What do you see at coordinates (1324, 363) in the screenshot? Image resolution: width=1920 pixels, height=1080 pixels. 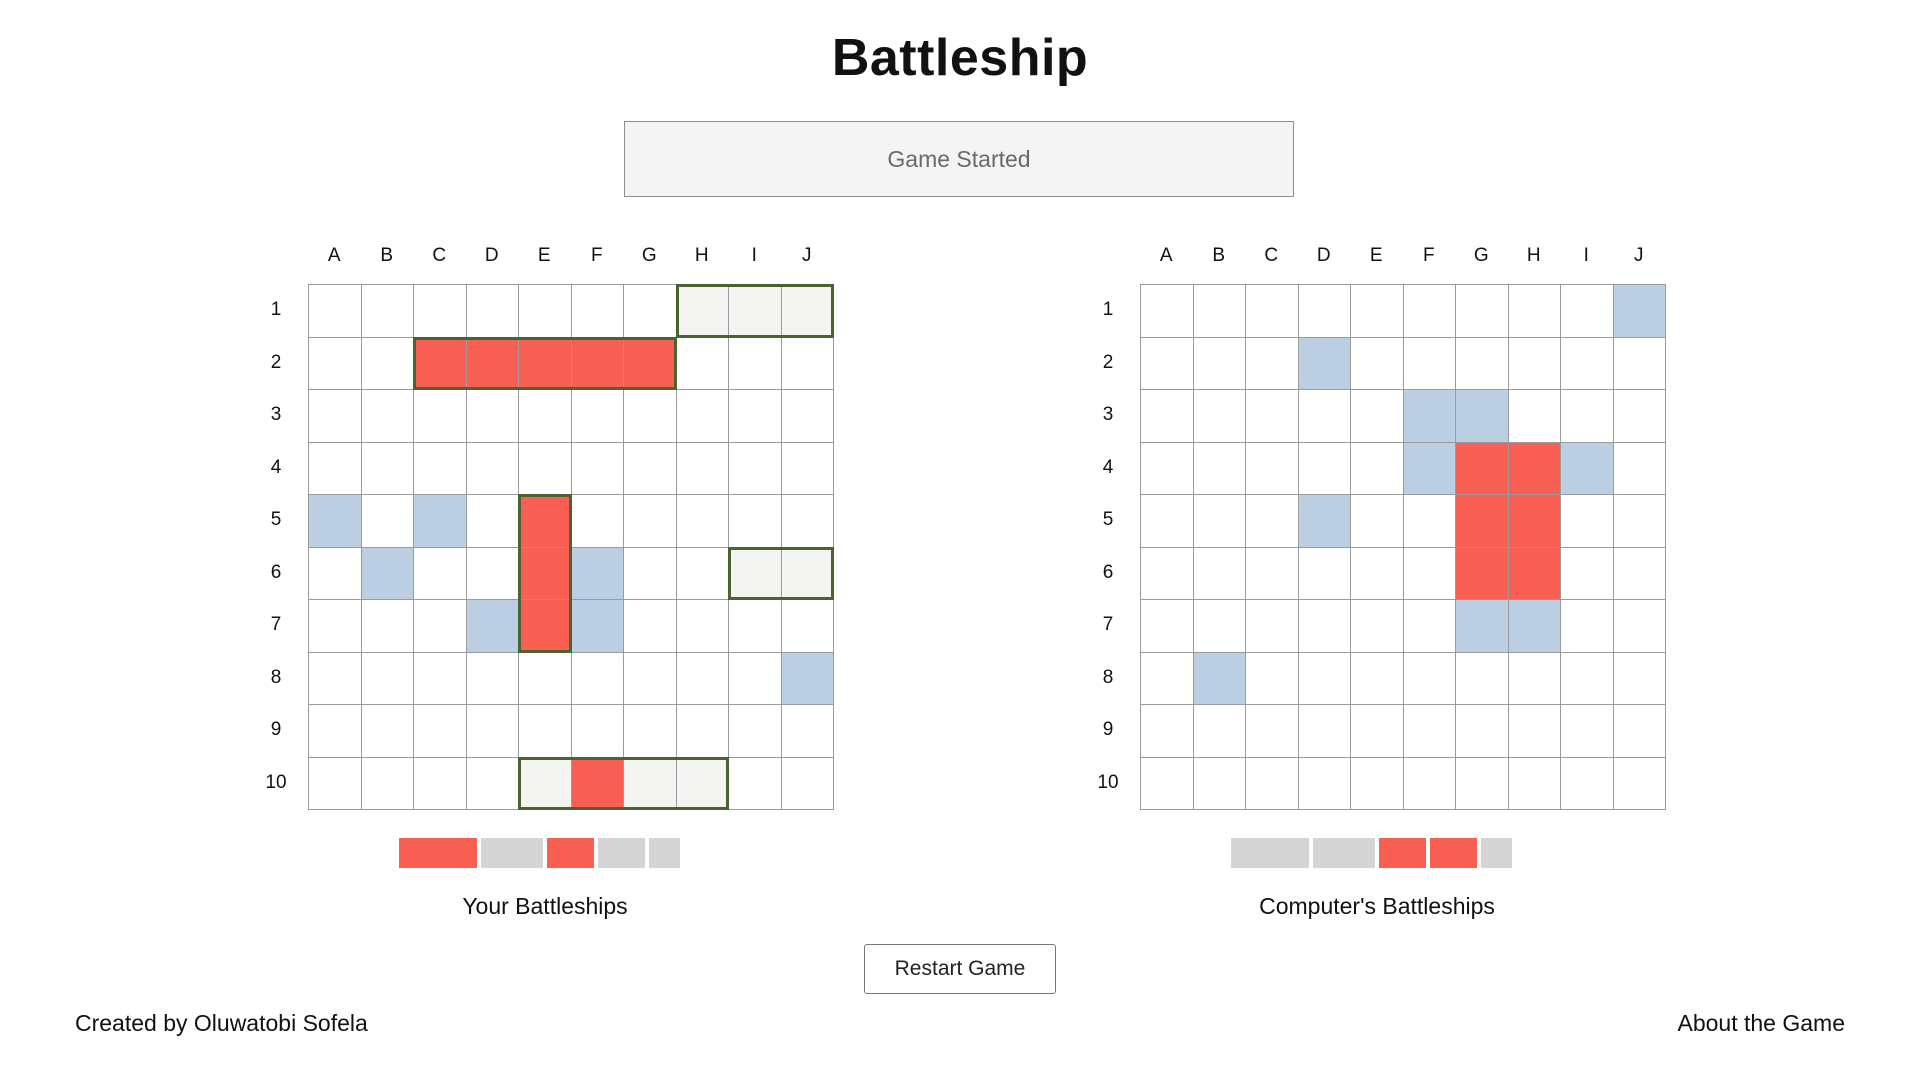 I see `computer-cell-d2` at bounding box center [1324, 363].